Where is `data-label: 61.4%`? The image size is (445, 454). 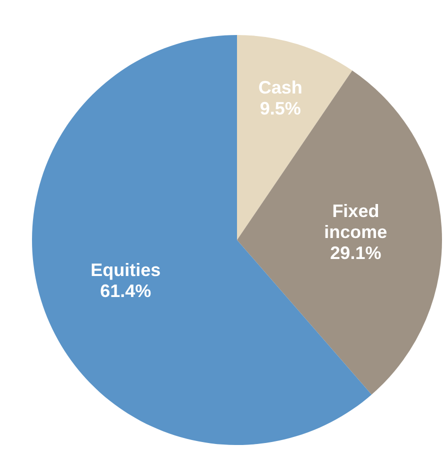
data-label: 61.4% is located at coordinates (126, 291).